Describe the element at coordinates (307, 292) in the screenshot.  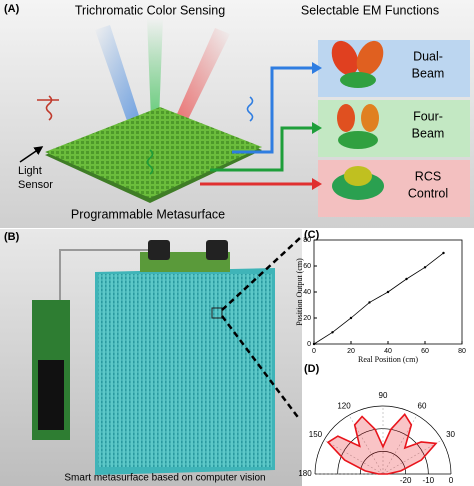
I see `y-tick-label: 40` at that location.